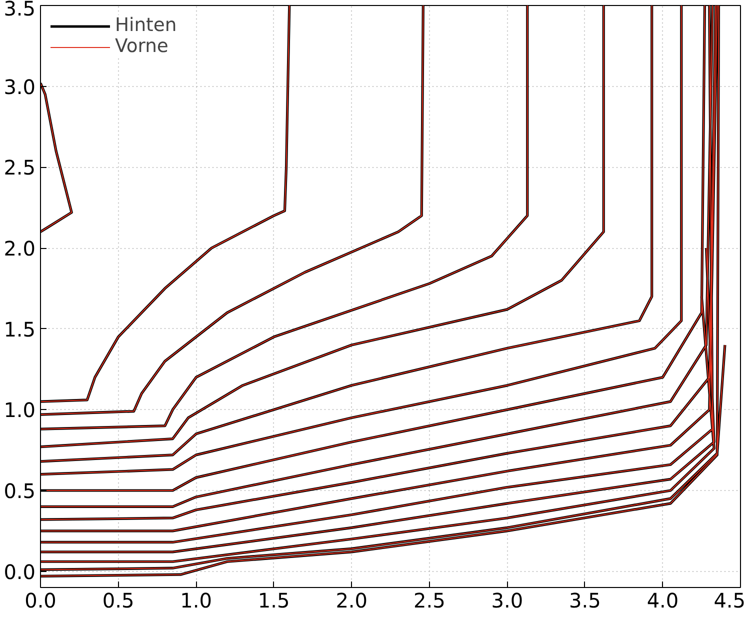 The height and width of the screenshot is (618, 755). I want to click on y-tick-label: 3.0, so click(20, 86).